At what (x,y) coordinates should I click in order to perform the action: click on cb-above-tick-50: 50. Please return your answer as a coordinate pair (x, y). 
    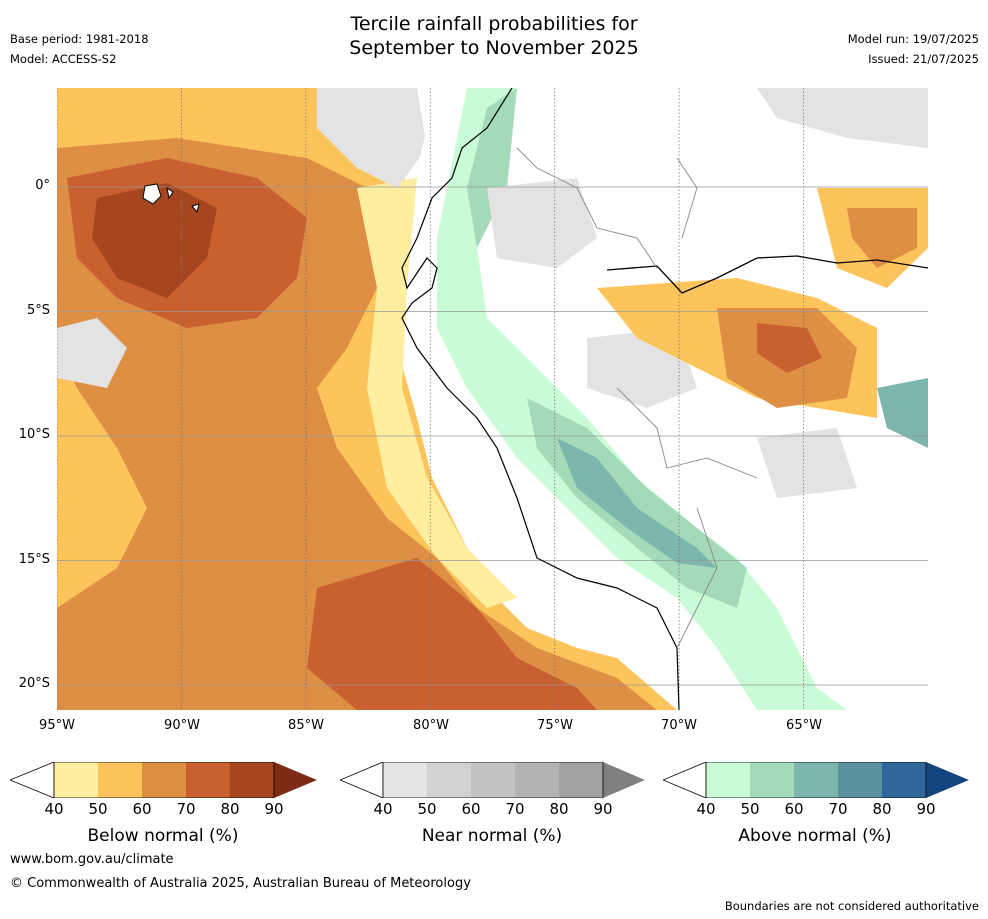
    Looking at the image, I should click on (750, 809).